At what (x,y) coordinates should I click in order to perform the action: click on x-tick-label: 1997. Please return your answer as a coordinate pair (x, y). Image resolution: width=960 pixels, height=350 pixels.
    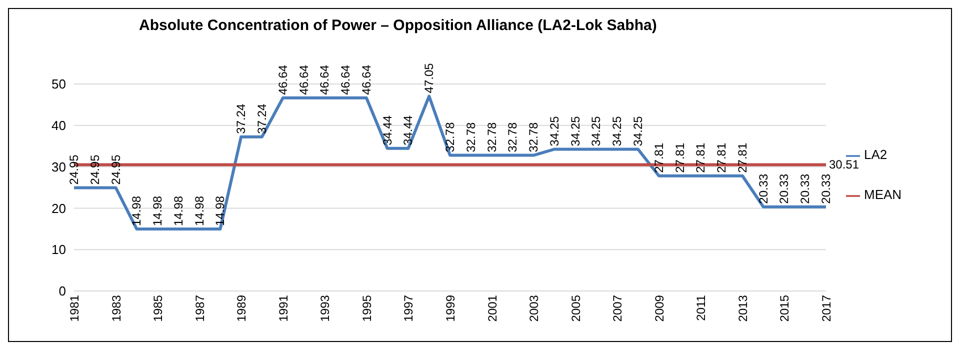
    Looking at the image, I should click on (409, 308).